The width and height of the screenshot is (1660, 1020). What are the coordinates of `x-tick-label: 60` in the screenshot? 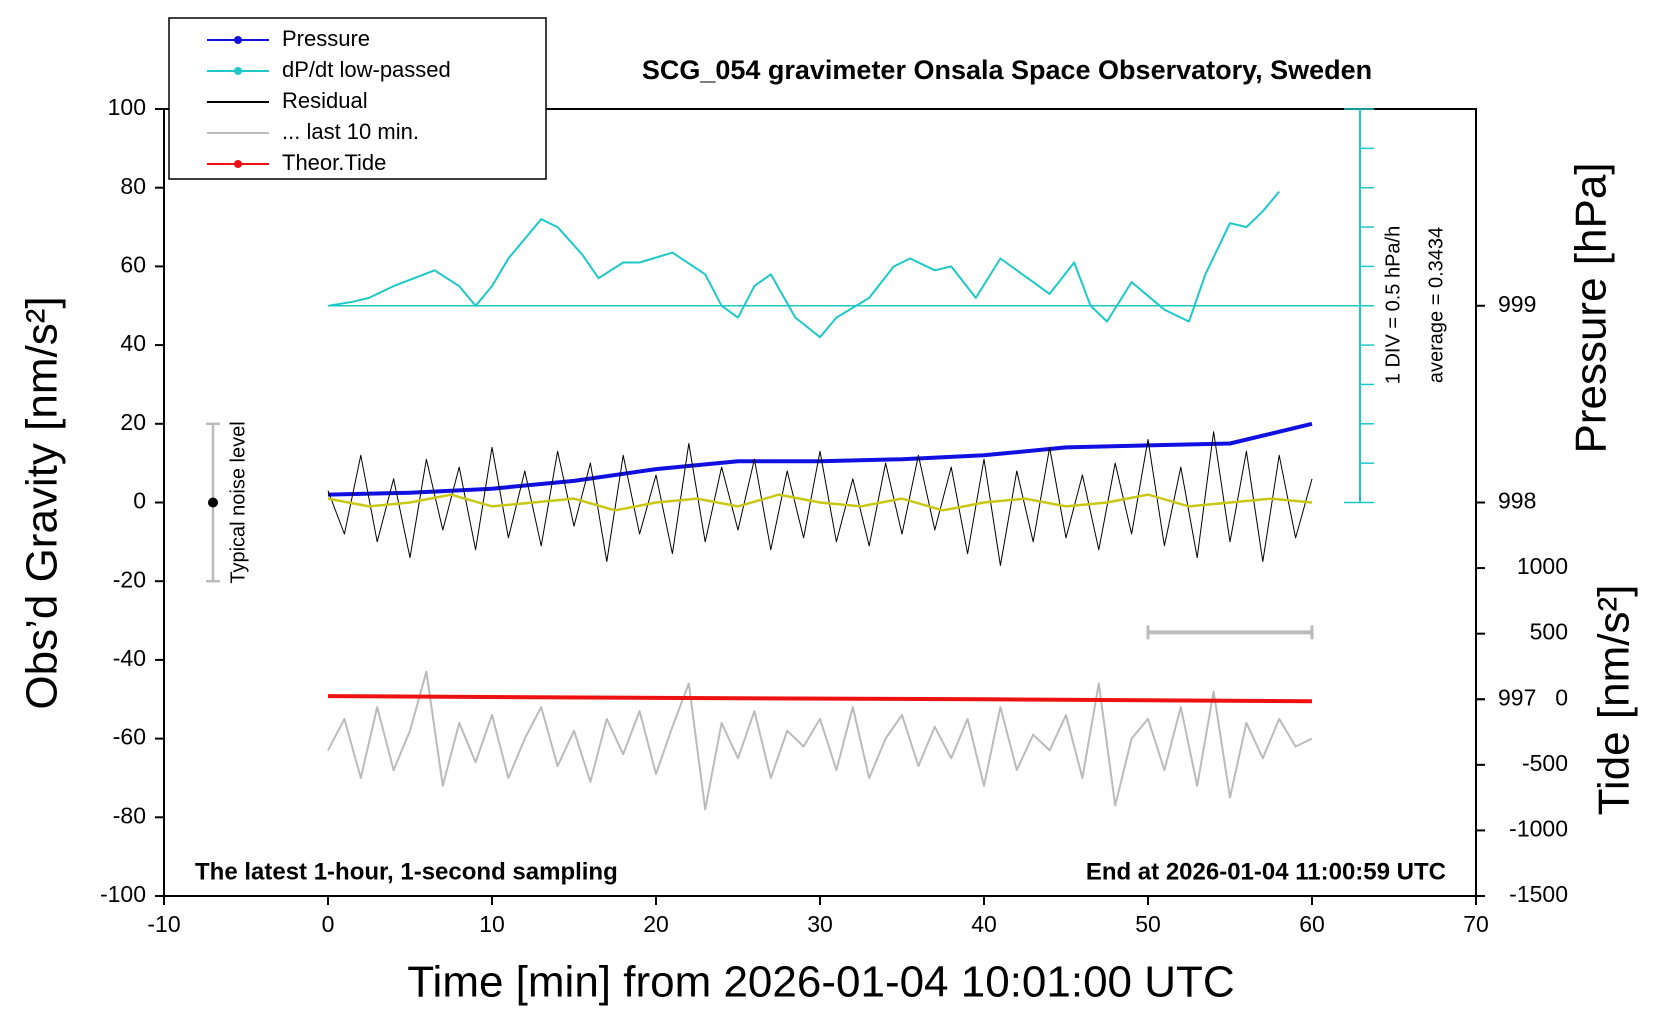 It's located at (1312, 924).